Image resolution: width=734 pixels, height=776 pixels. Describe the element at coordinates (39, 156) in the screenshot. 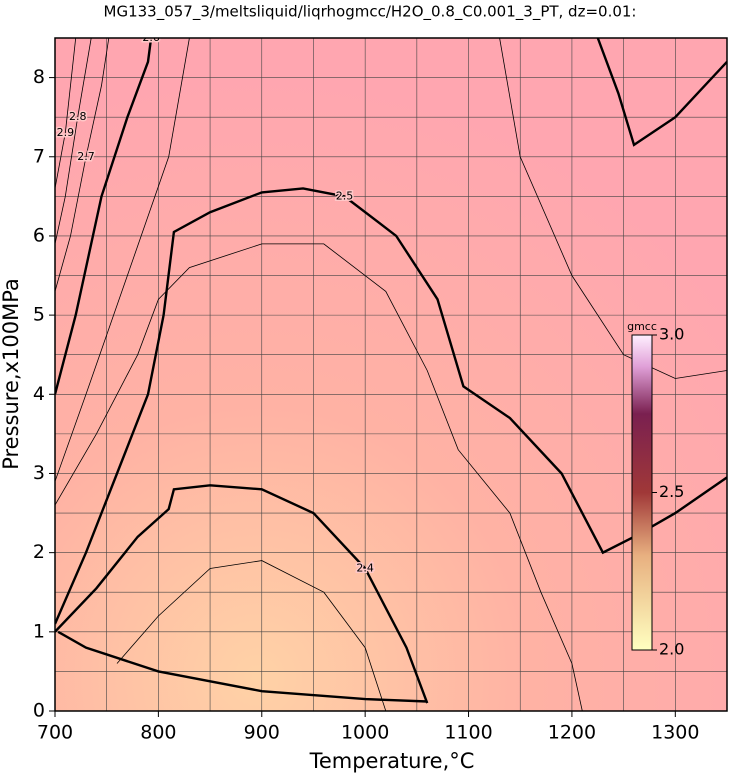

I see `y-tick-label: 7` at that location.